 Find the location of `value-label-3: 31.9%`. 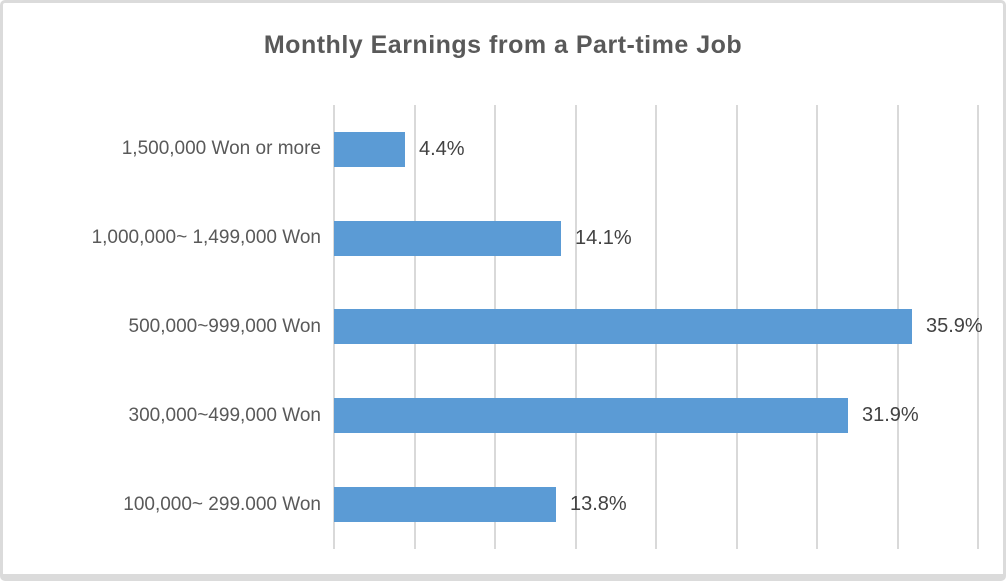

value-label-3: 31.9% is located at coordinates (890, 415).